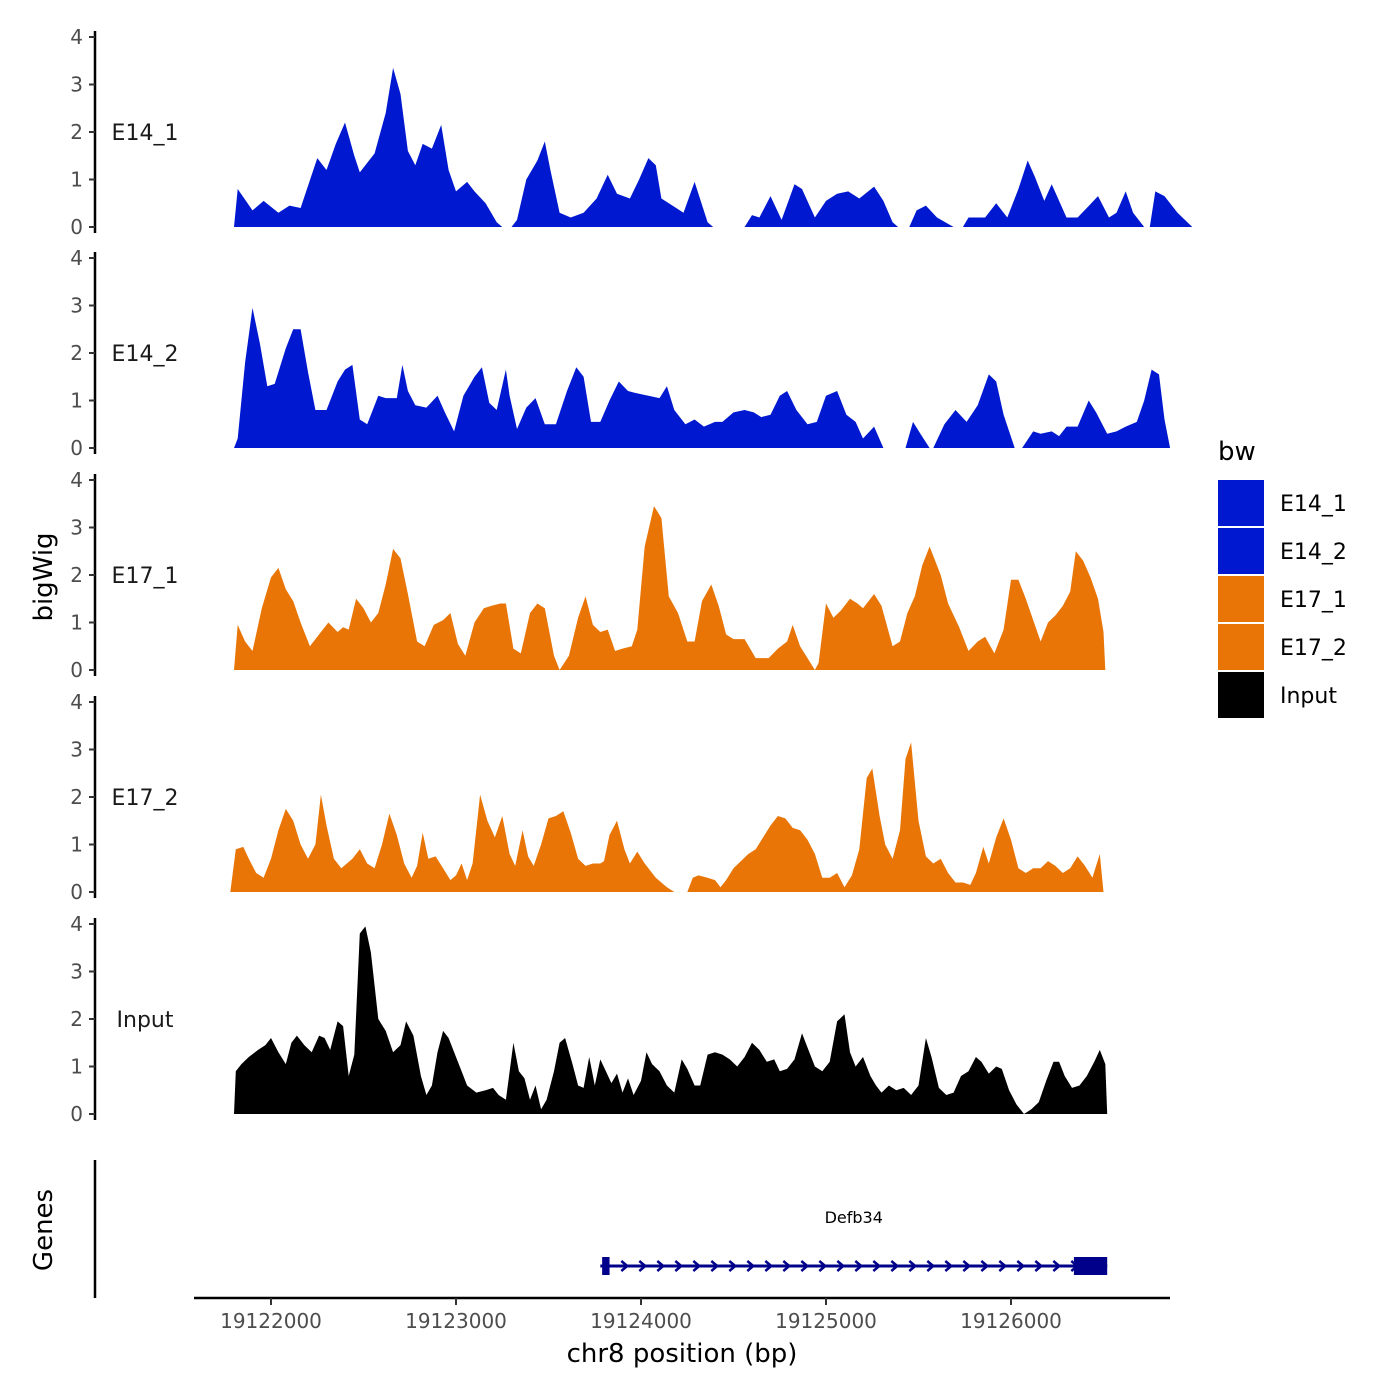 Image resolution: width=1400 pixels, height=1400 pixels. I want to click on track-label: E17_1, so click(145, 576).